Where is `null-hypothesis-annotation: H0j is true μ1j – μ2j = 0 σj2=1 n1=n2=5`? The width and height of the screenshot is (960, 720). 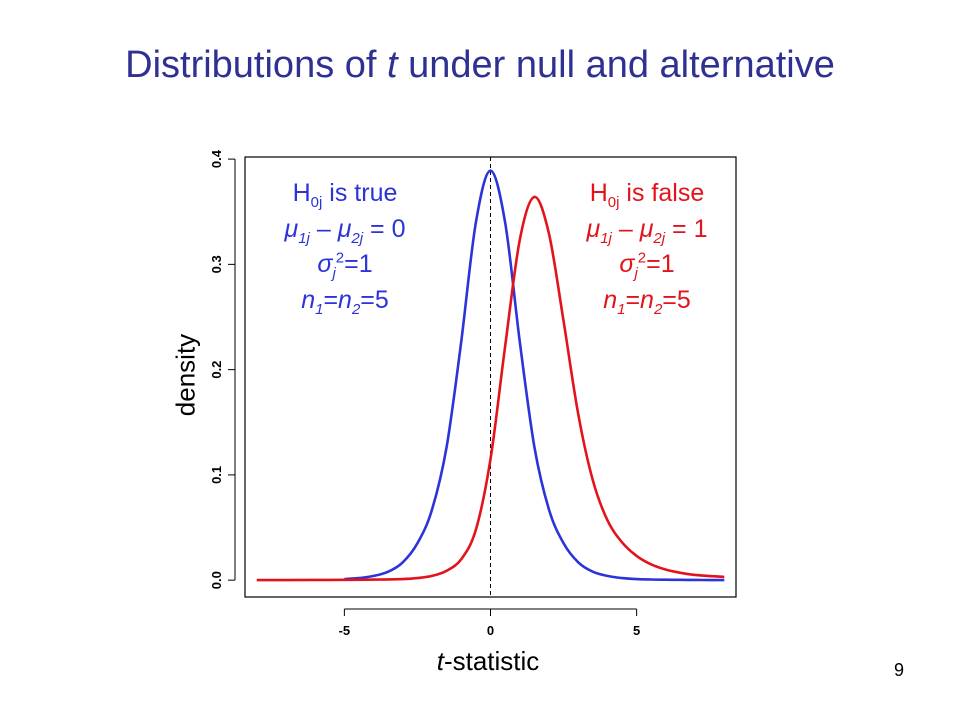 null-hypothesis-annotation: H0j is true μ1j – μ2j = 0 σj2=1 n1=n2=5 is located at coordinates (345, 247).